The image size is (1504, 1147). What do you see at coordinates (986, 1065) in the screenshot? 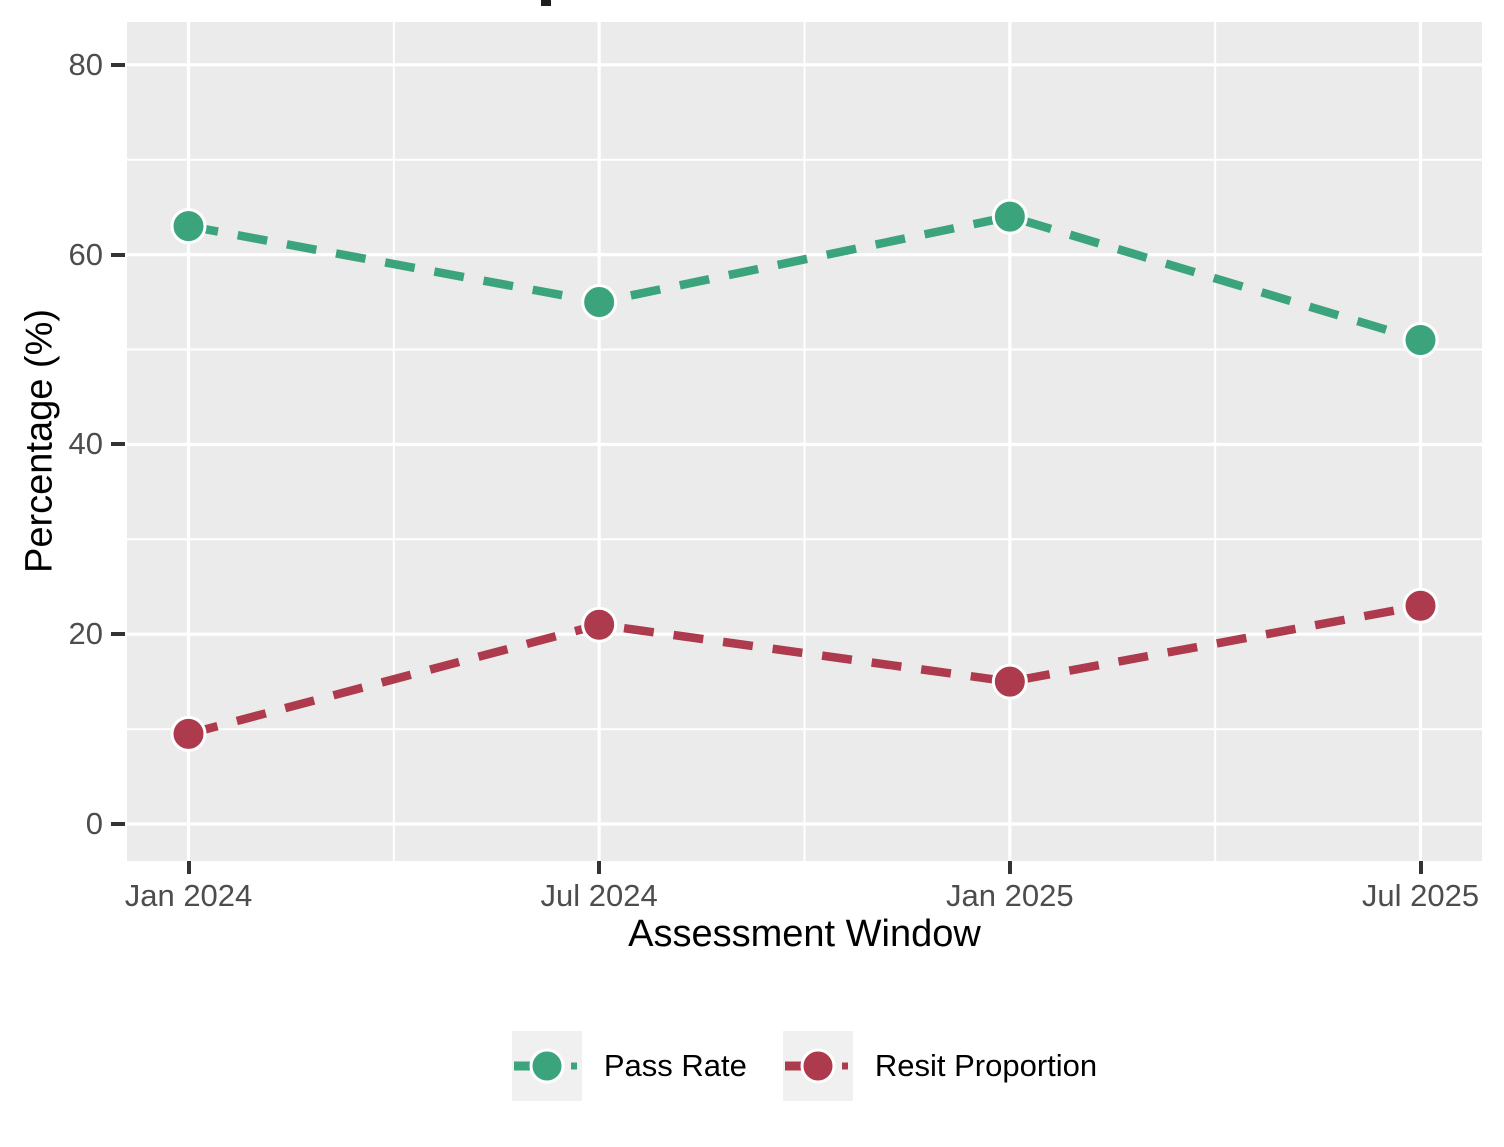
I see `legend-label-resit-proportion: Resit Proportion` at bounding box center [986, 1065].